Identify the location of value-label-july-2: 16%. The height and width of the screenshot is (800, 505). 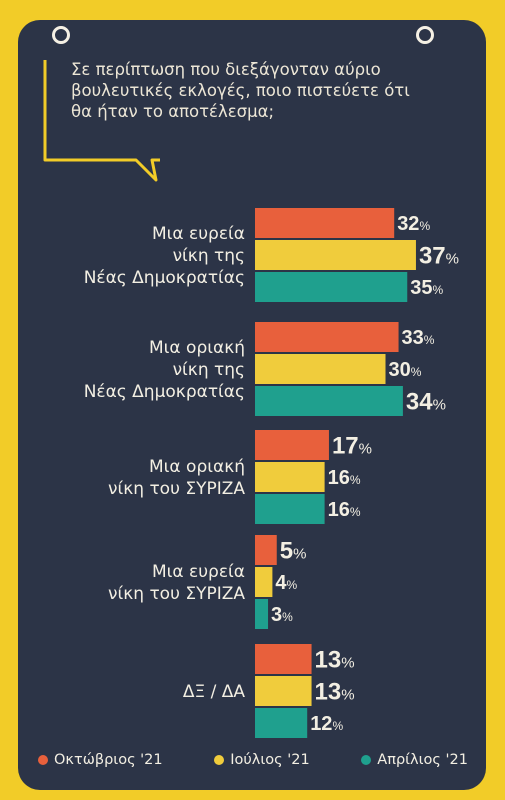
(344, 478).